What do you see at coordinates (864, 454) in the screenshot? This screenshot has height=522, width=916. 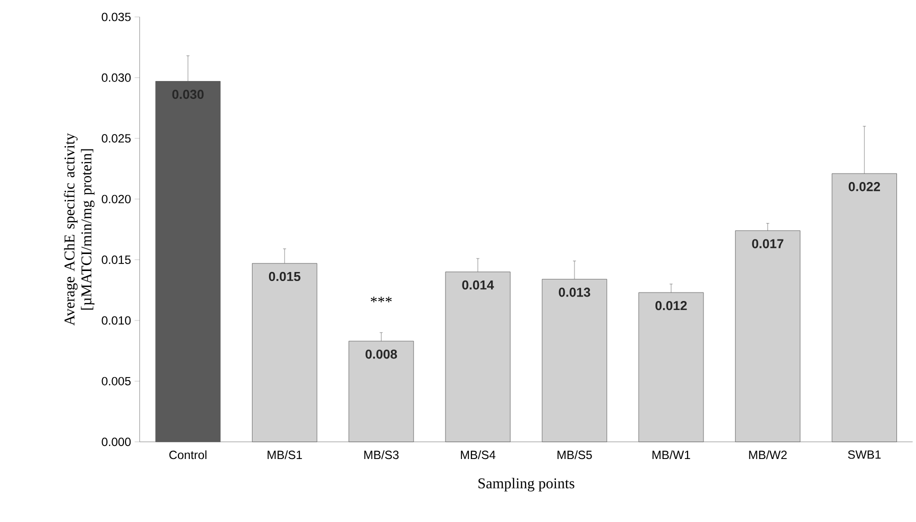 I see `x-tick-label: SWB1` at bounding box center [864, 454].